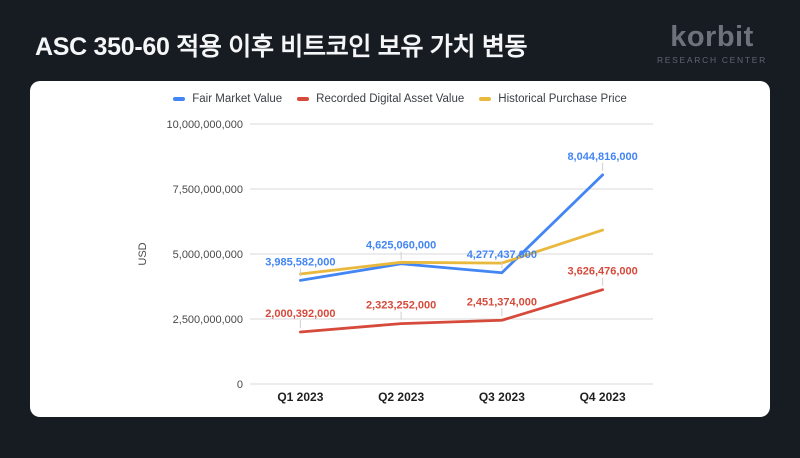  I want to click on legend-item-historical-purchase-price: Historical Purchase Price, so click(553, 99).